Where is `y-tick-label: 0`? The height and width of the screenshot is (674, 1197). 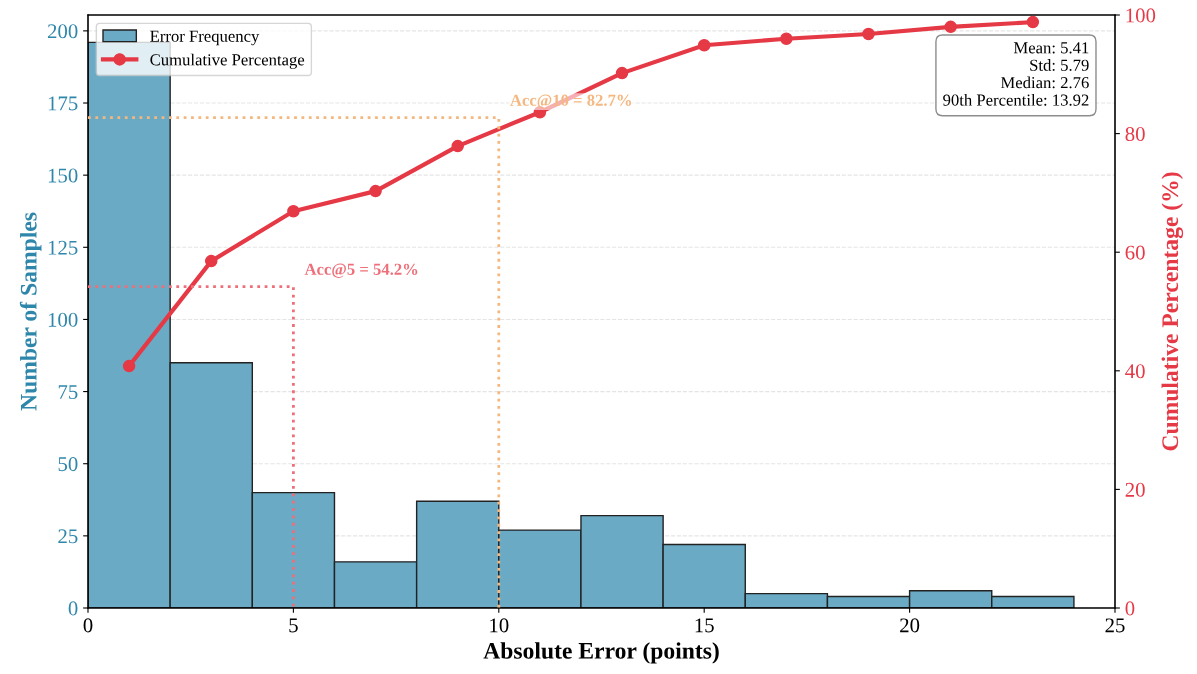 y-tick-label: 0 is located at coordinates (73, 608).